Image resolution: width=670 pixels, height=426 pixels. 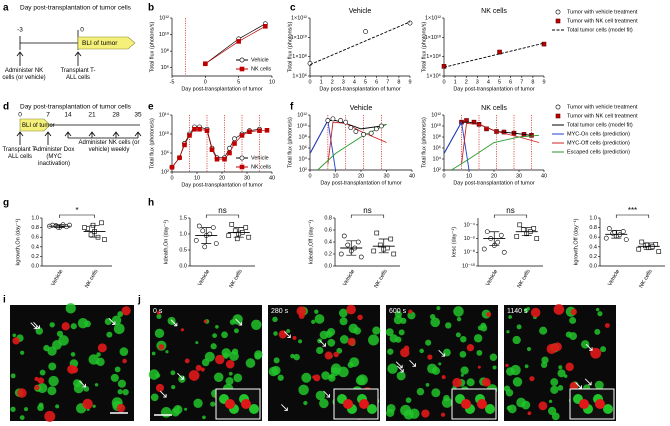 What do you see at coordinates (100, 43) in the screenshot?
I see `timeline-bar-label: BLI of tumor` at bounding box center [100, 43].